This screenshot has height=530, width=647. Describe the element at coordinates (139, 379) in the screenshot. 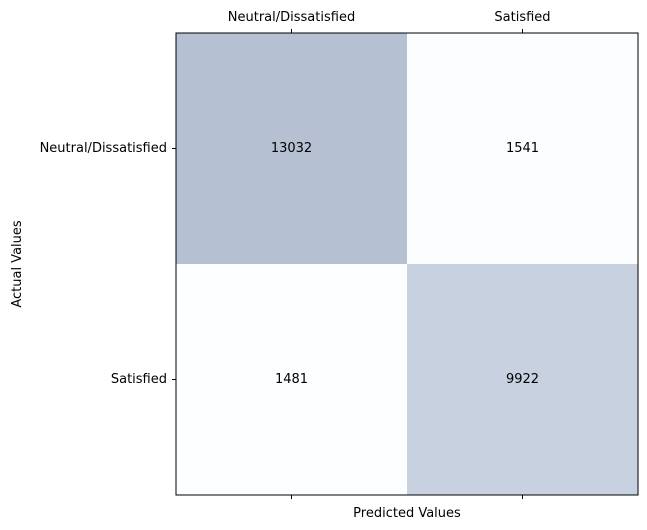

I see `y-tick-label-1: Satisfied` at that location.